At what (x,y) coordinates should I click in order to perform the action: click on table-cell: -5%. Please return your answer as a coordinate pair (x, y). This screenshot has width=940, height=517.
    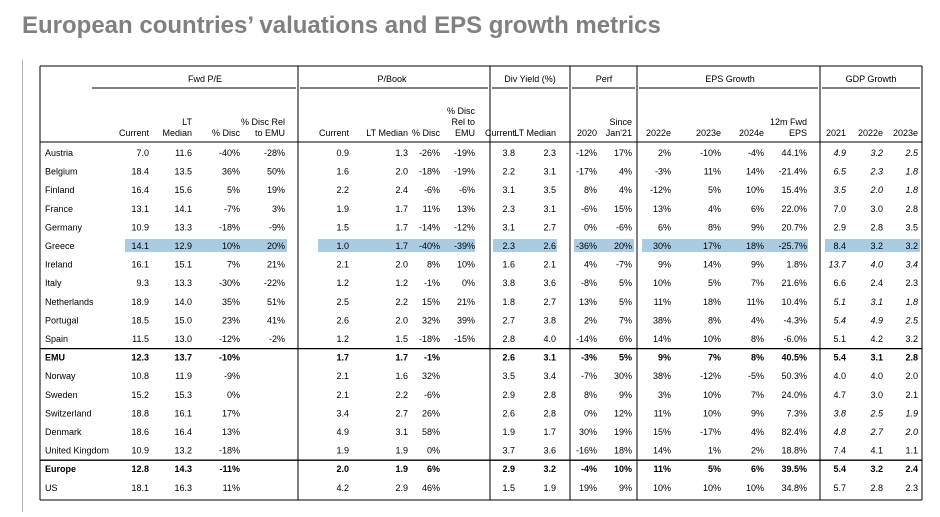
    Looking at the image, I should click on (756, 376).